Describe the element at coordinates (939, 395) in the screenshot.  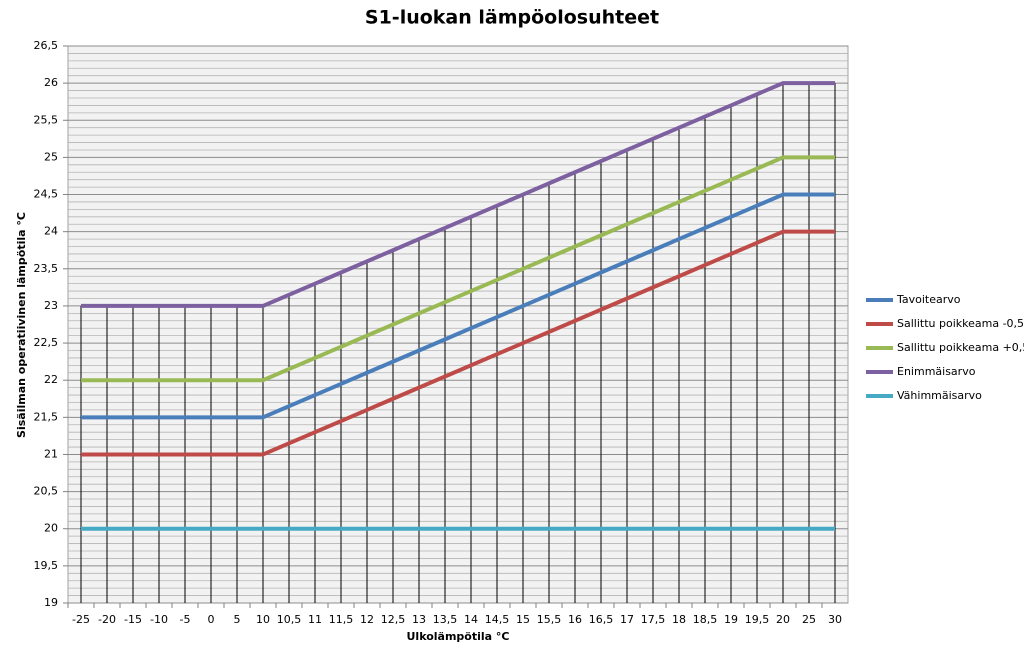
I see `legend-label: Vähimmäisarvo` at that location.